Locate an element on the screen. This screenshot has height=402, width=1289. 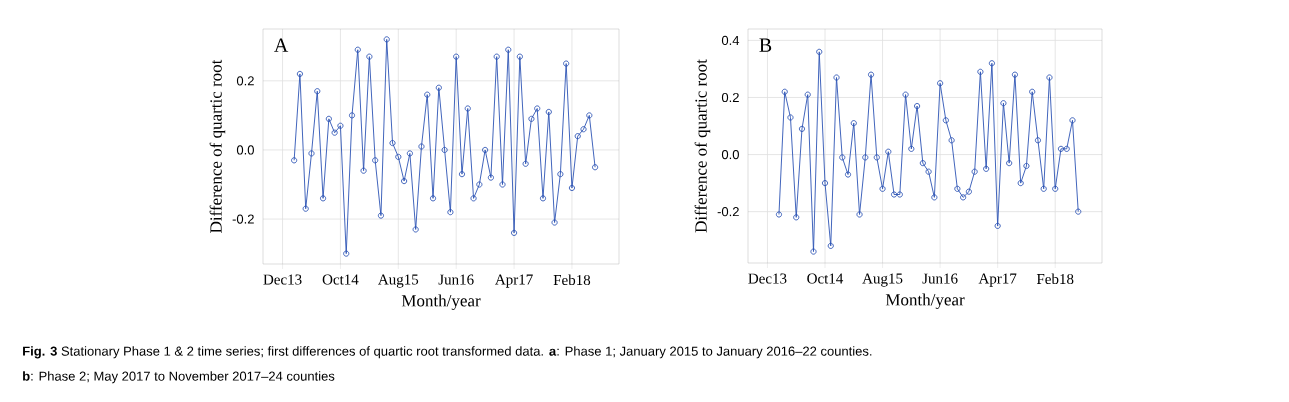
x-tick-label: Dec13 is located at coordinates (767, 278).